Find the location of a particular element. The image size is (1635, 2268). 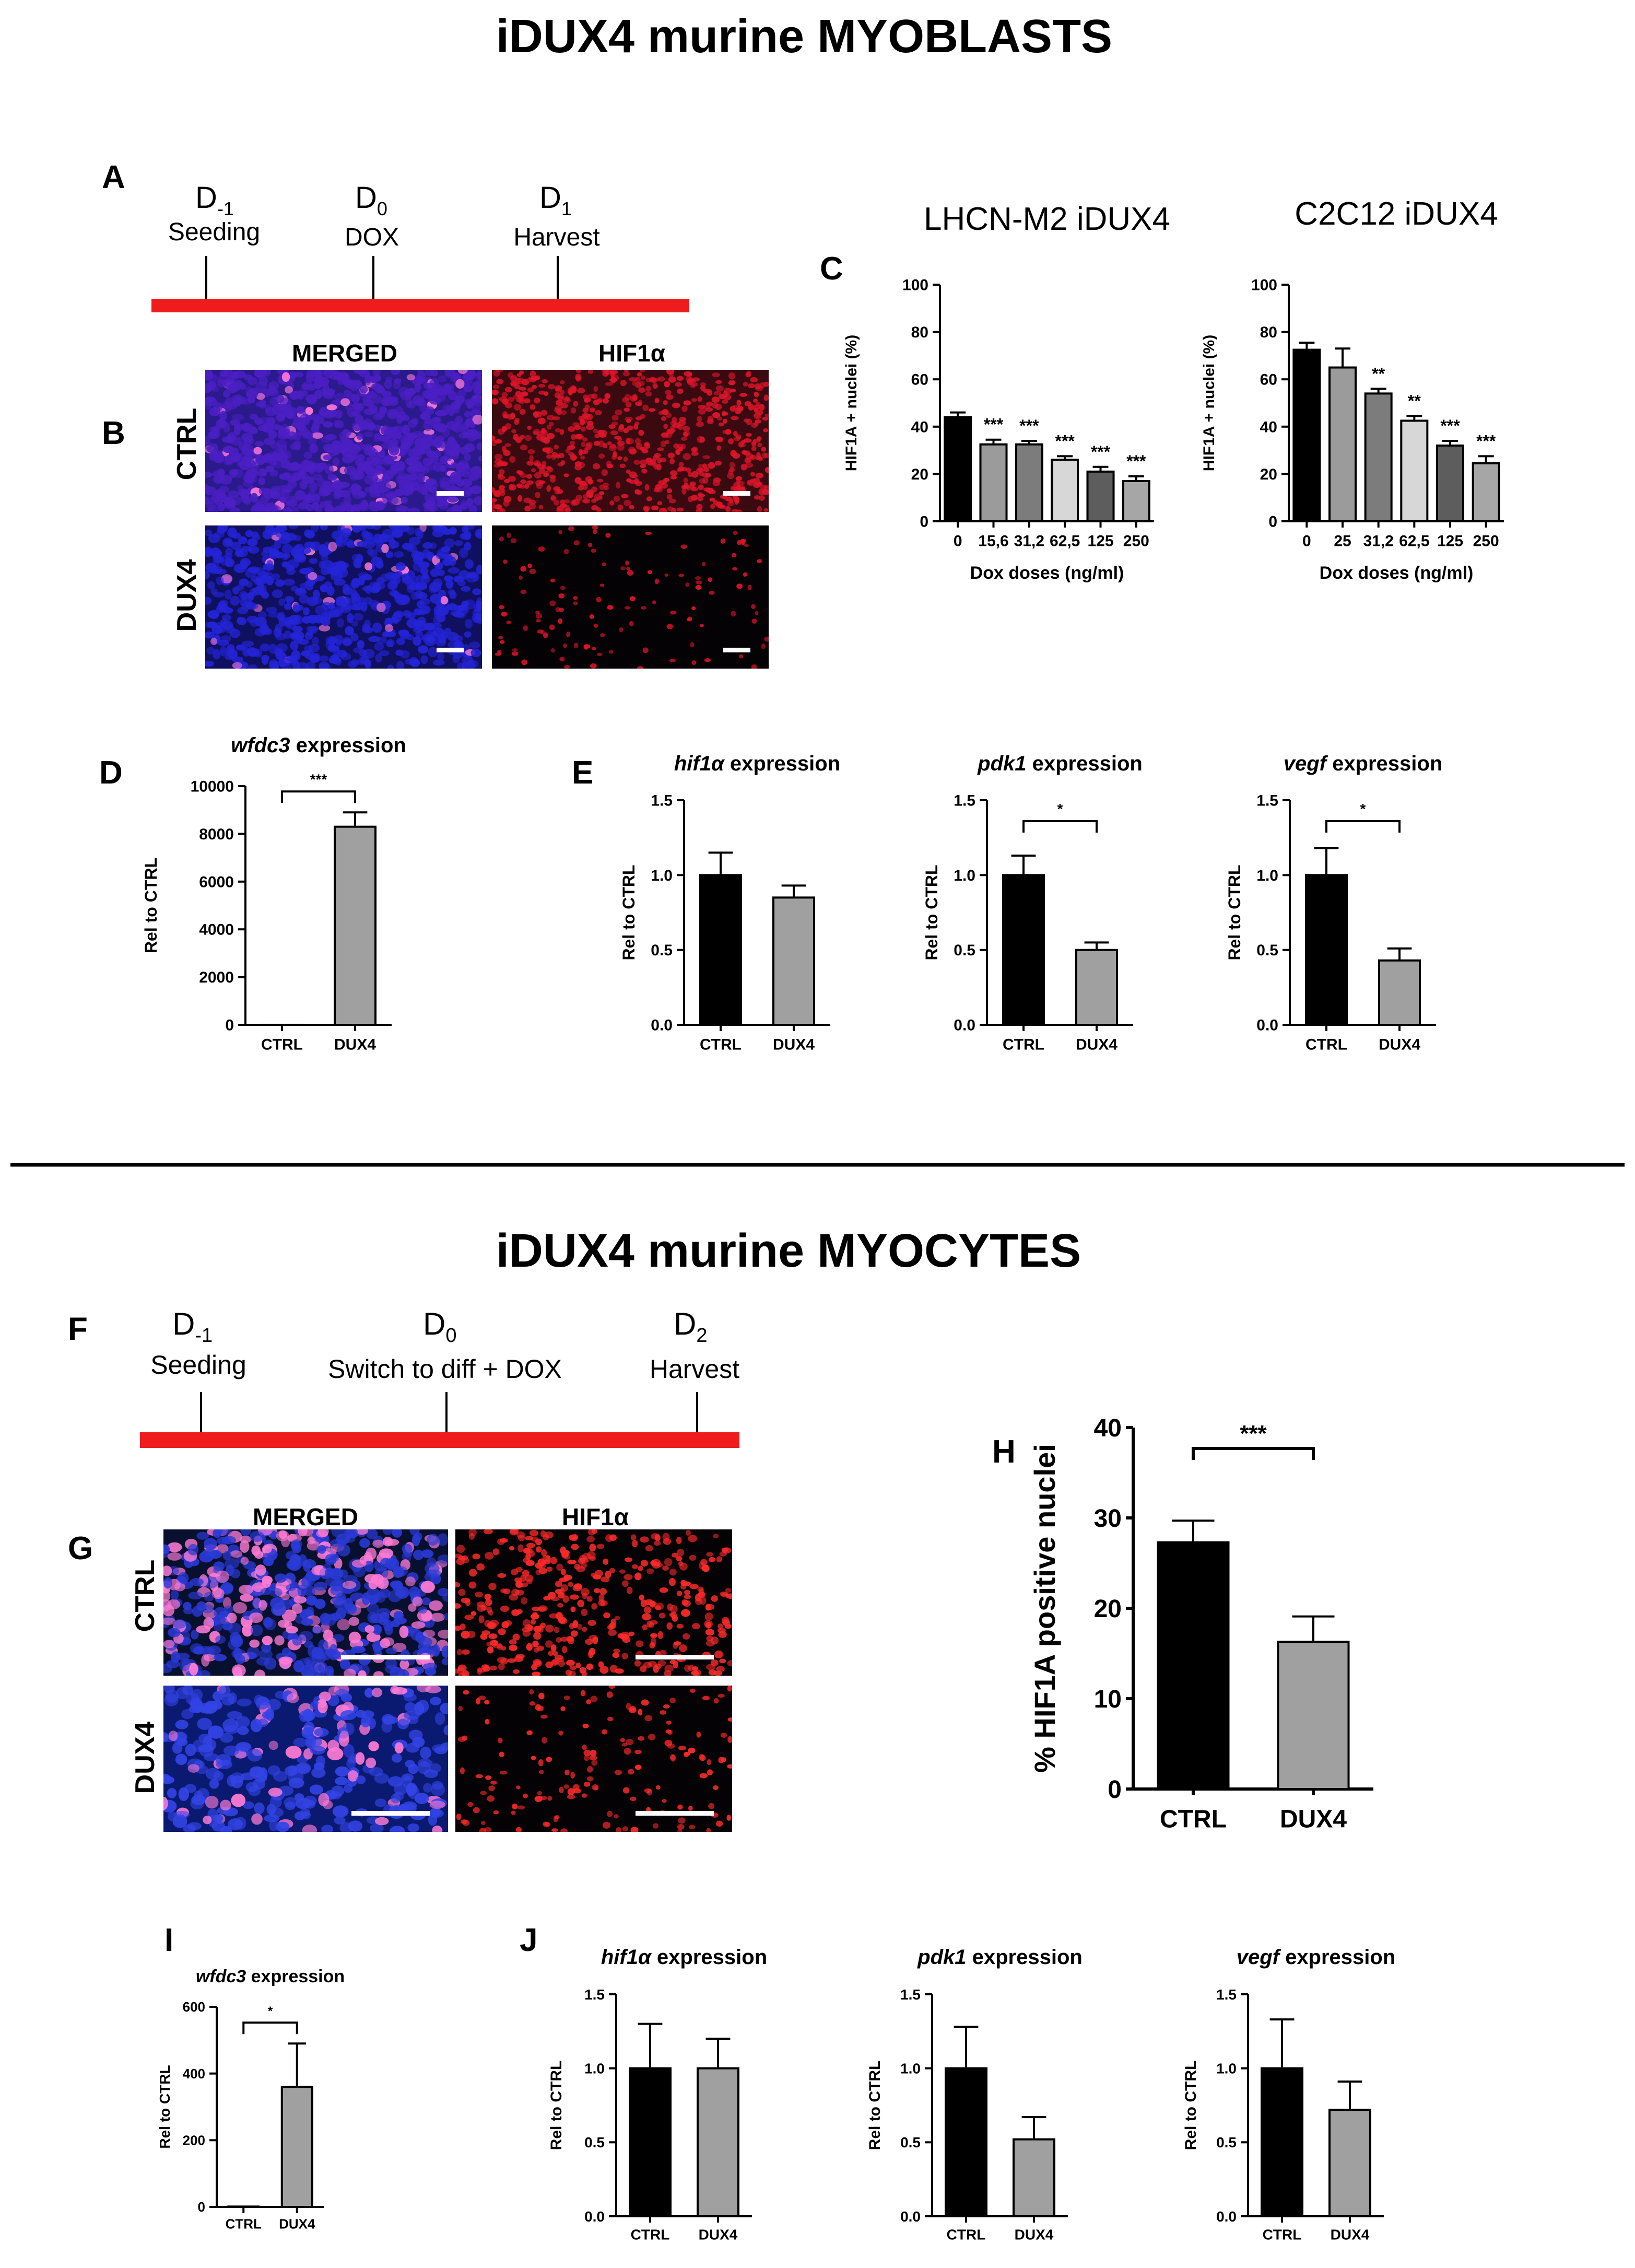

micrograph-g-dux4-hif is located at coordinates (593, 1759).